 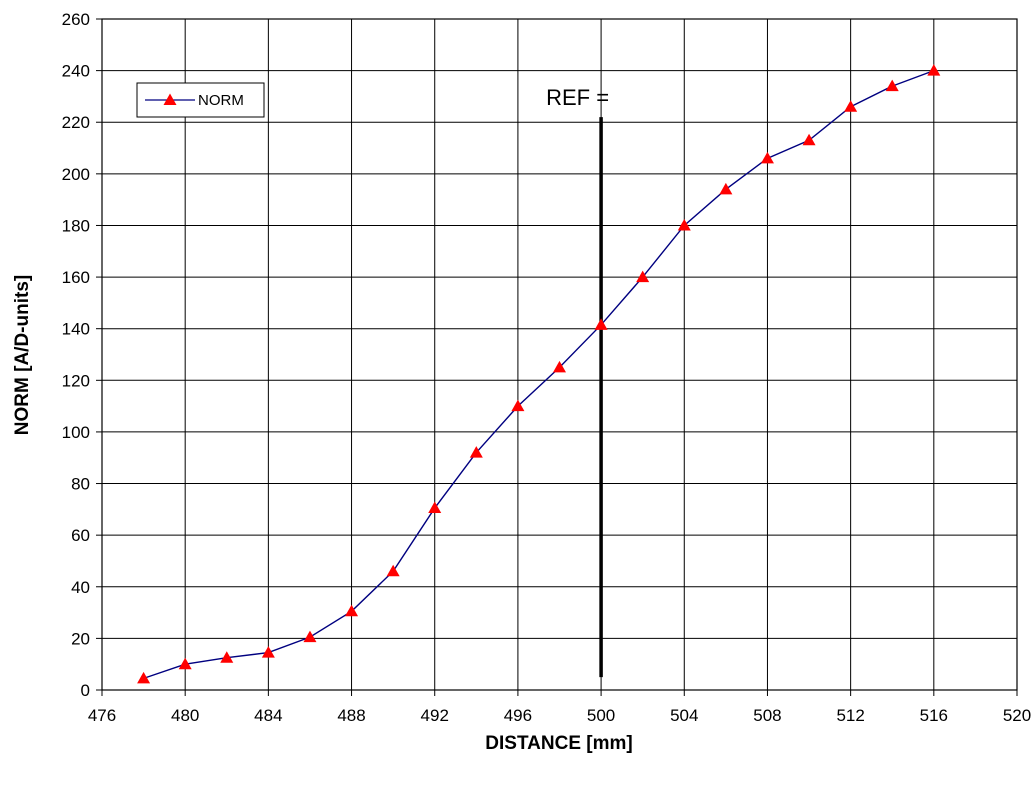 What do you see at coordinates (170, 99) in the screenshot?
I see `legend-marker-triangle-icon` at bounding box center [170, 99].